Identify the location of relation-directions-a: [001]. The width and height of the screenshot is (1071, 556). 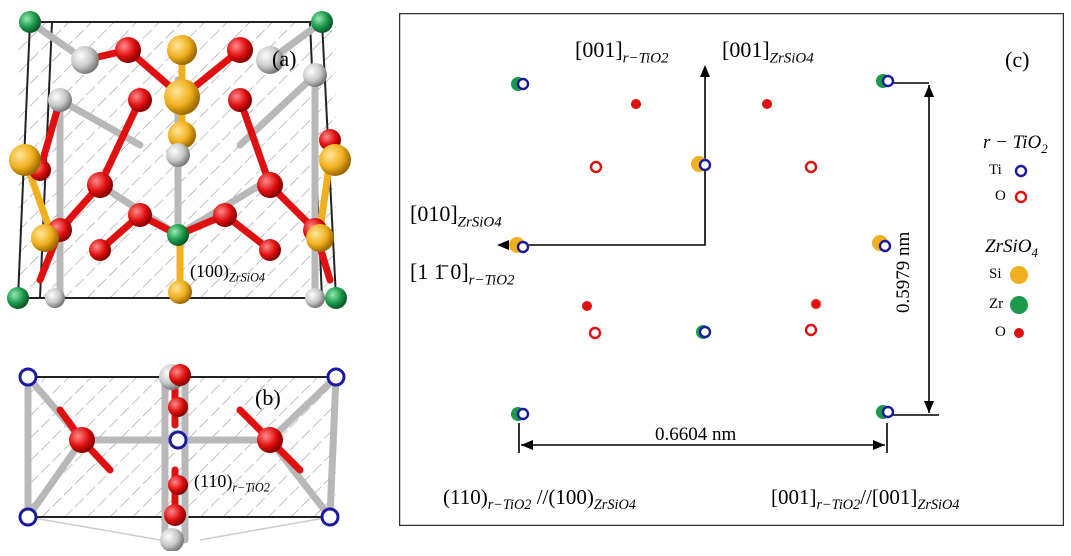
(794, 497).